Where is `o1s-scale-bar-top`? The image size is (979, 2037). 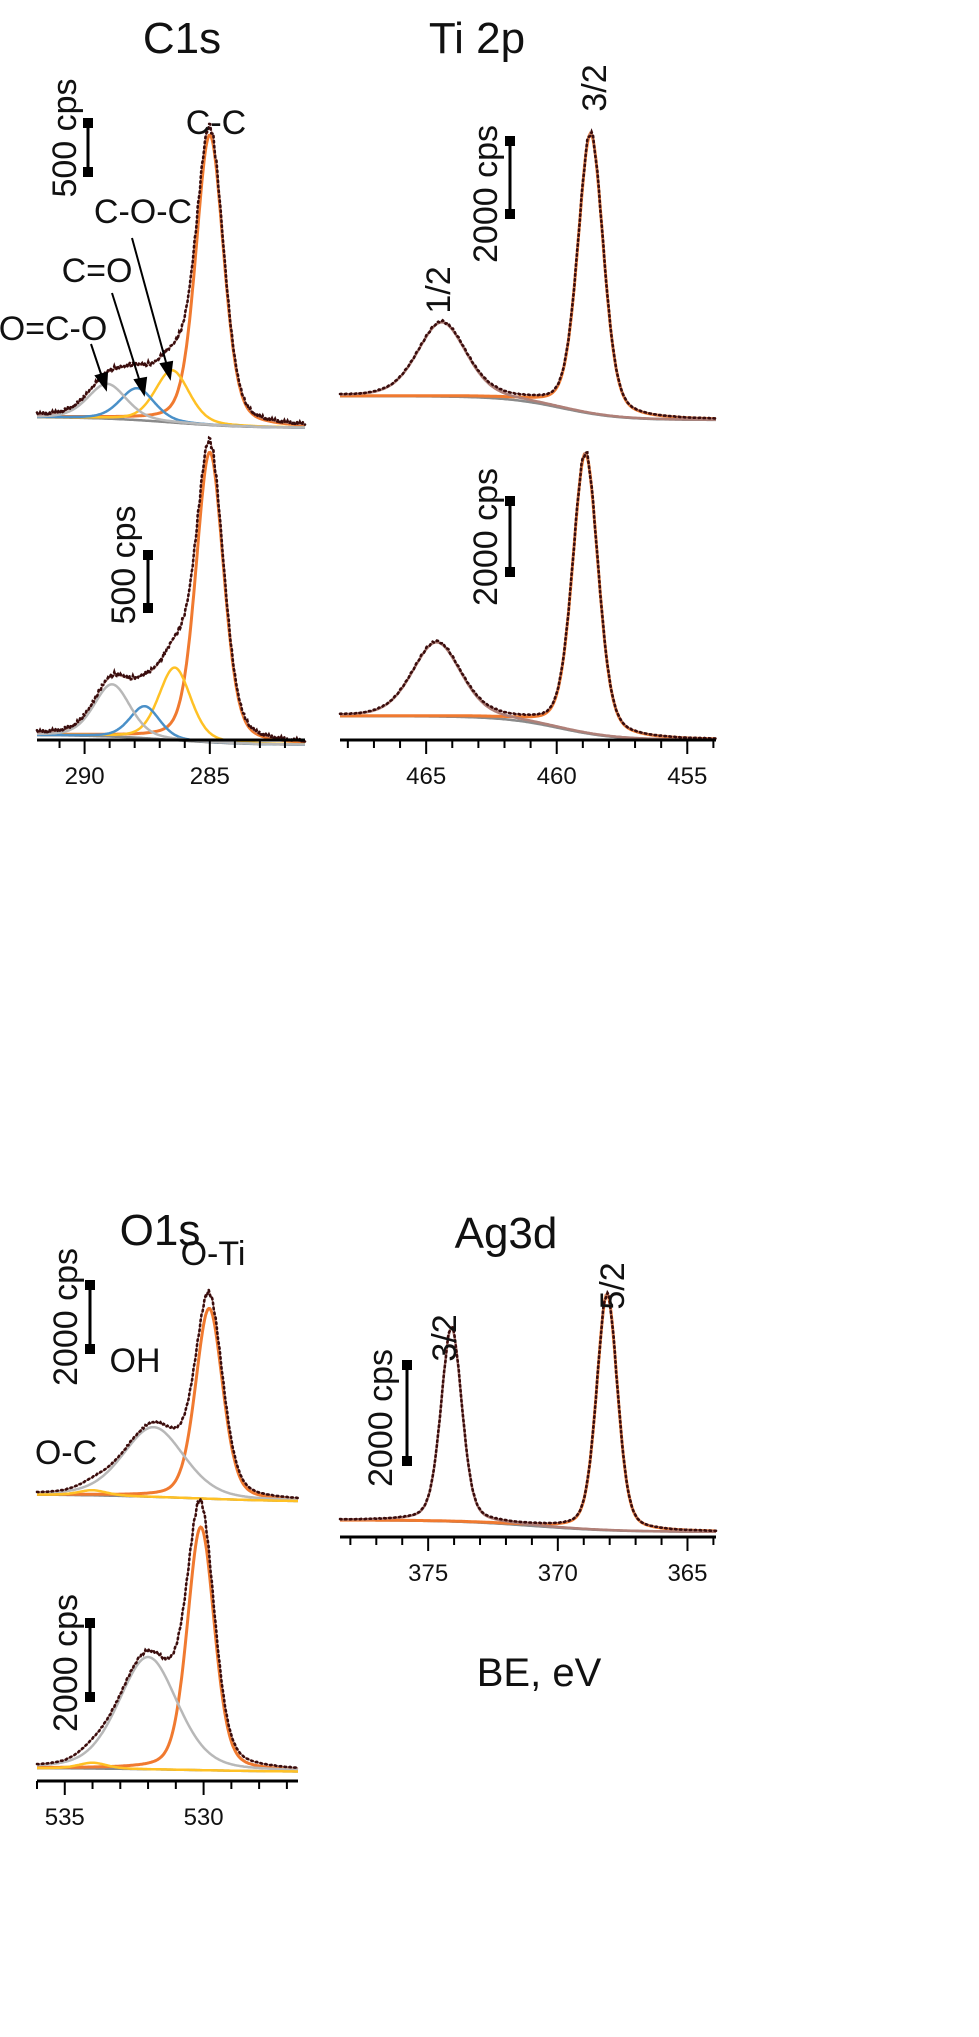
o1s-scale-bar-top is located at coordinates (90, 1317).